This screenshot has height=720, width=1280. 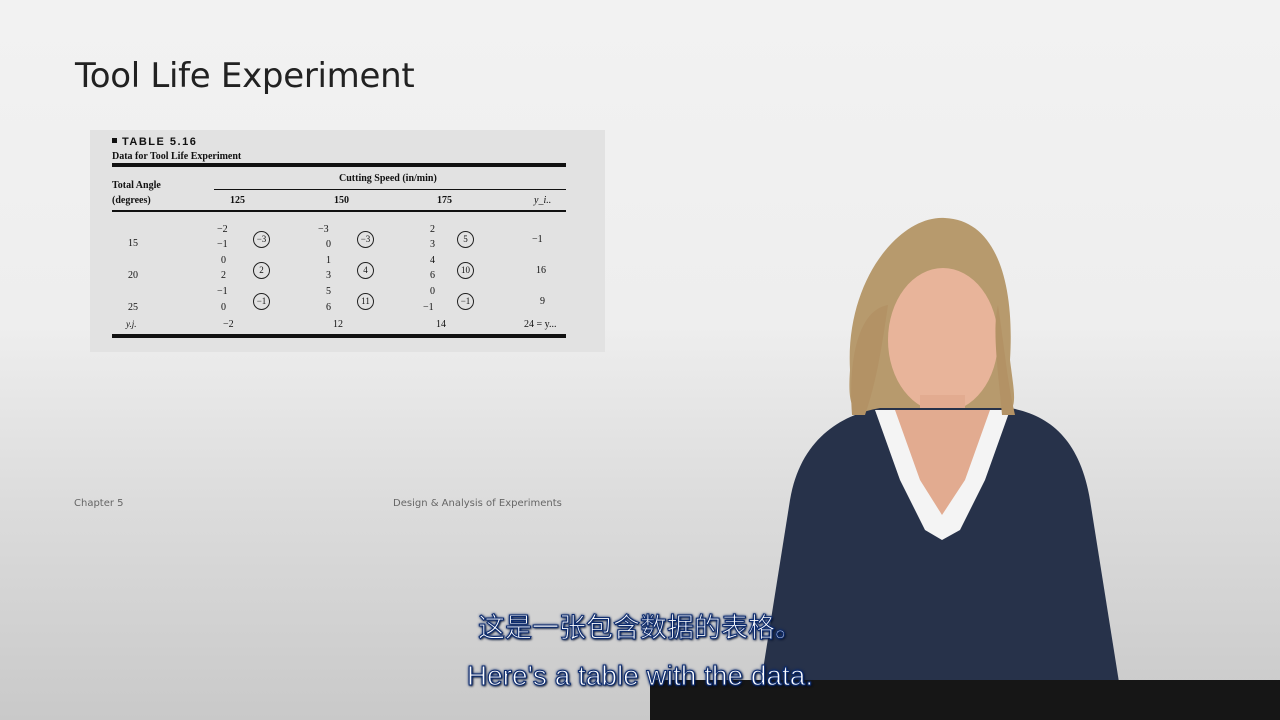 I want to click on table-heading: TABLE 5.16, so click(x=154, y=142).